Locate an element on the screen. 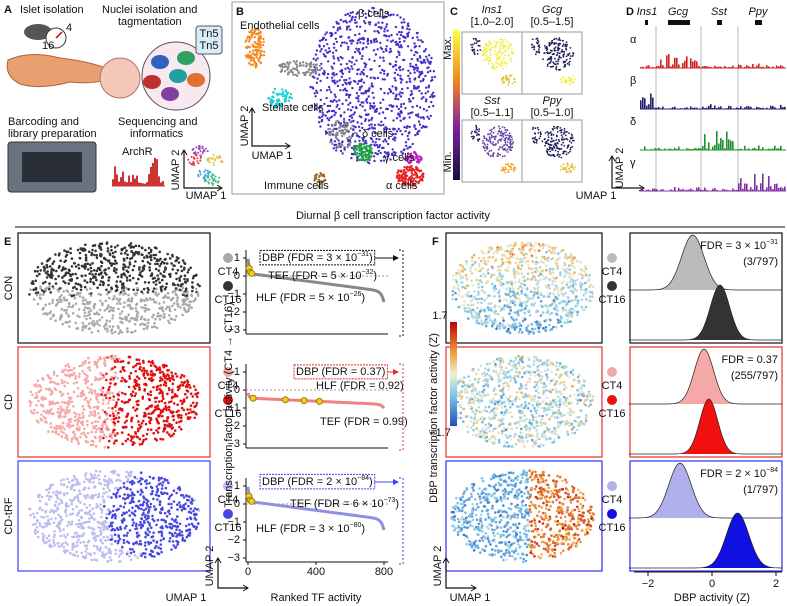  annotation-part: −26 is located at coordinates (356, 294).